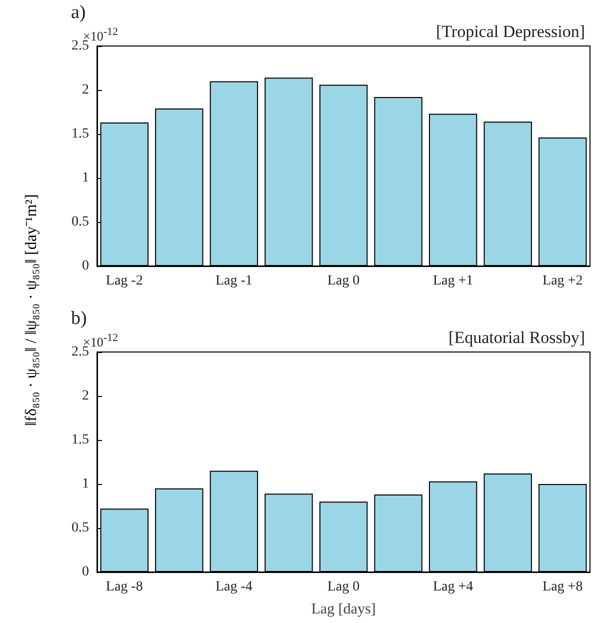 The height and width of the screenshot is (623, 603). I want to click on y-axis-title: ‖fδ₈₅₀ · ψ₈₅₀‖ / ‖ψ₈₅₀ · ψ₈₅₀‖ [day⁻¹m²], so click(31, 310).